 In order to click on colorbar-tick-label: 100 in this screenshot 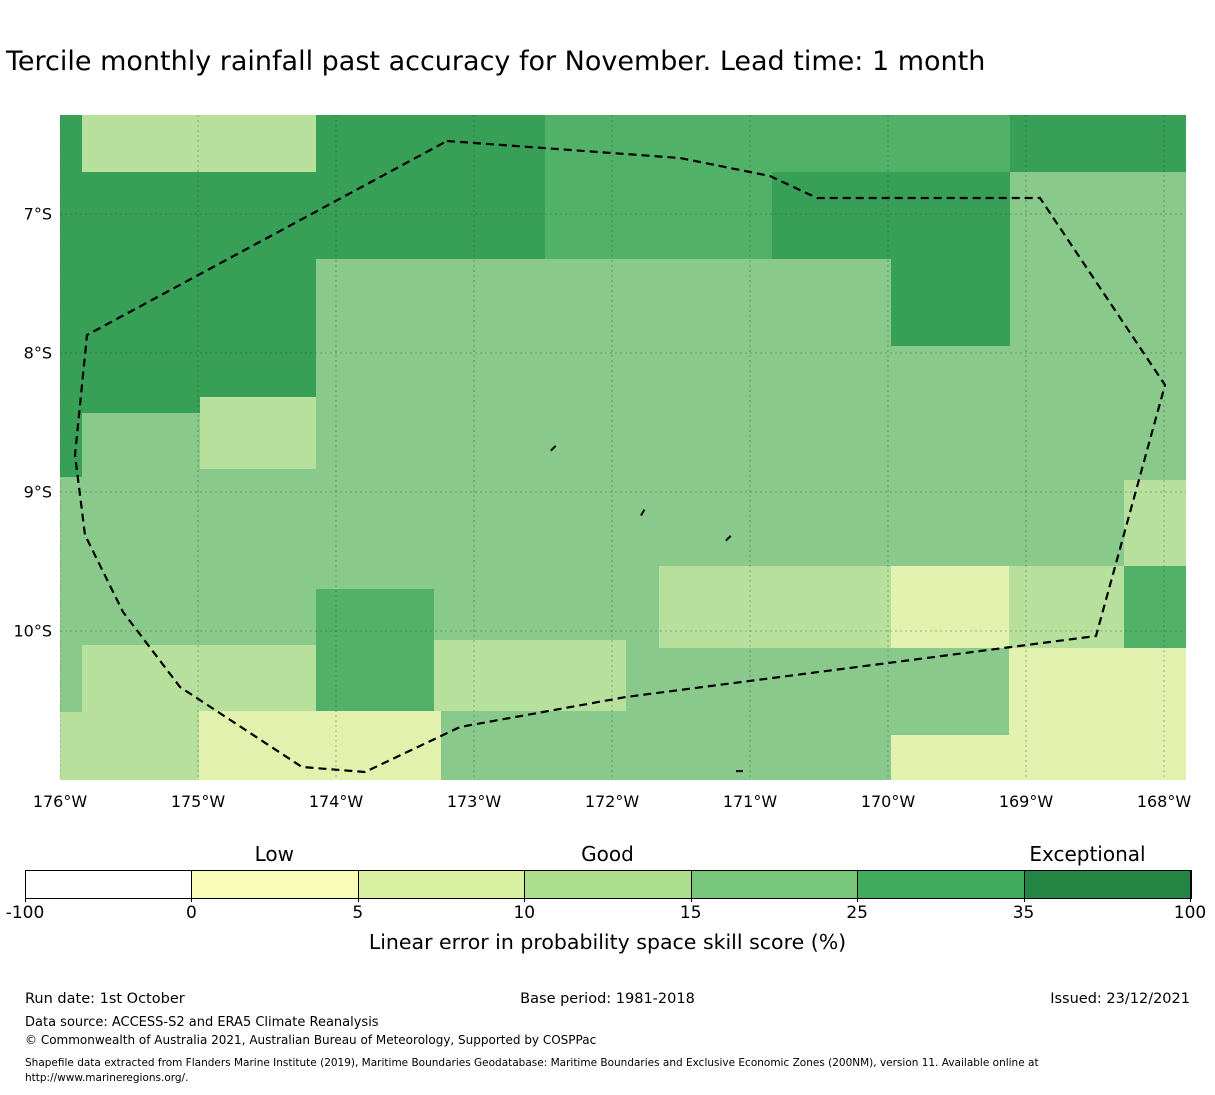, I will do `click(1190, 913)`.